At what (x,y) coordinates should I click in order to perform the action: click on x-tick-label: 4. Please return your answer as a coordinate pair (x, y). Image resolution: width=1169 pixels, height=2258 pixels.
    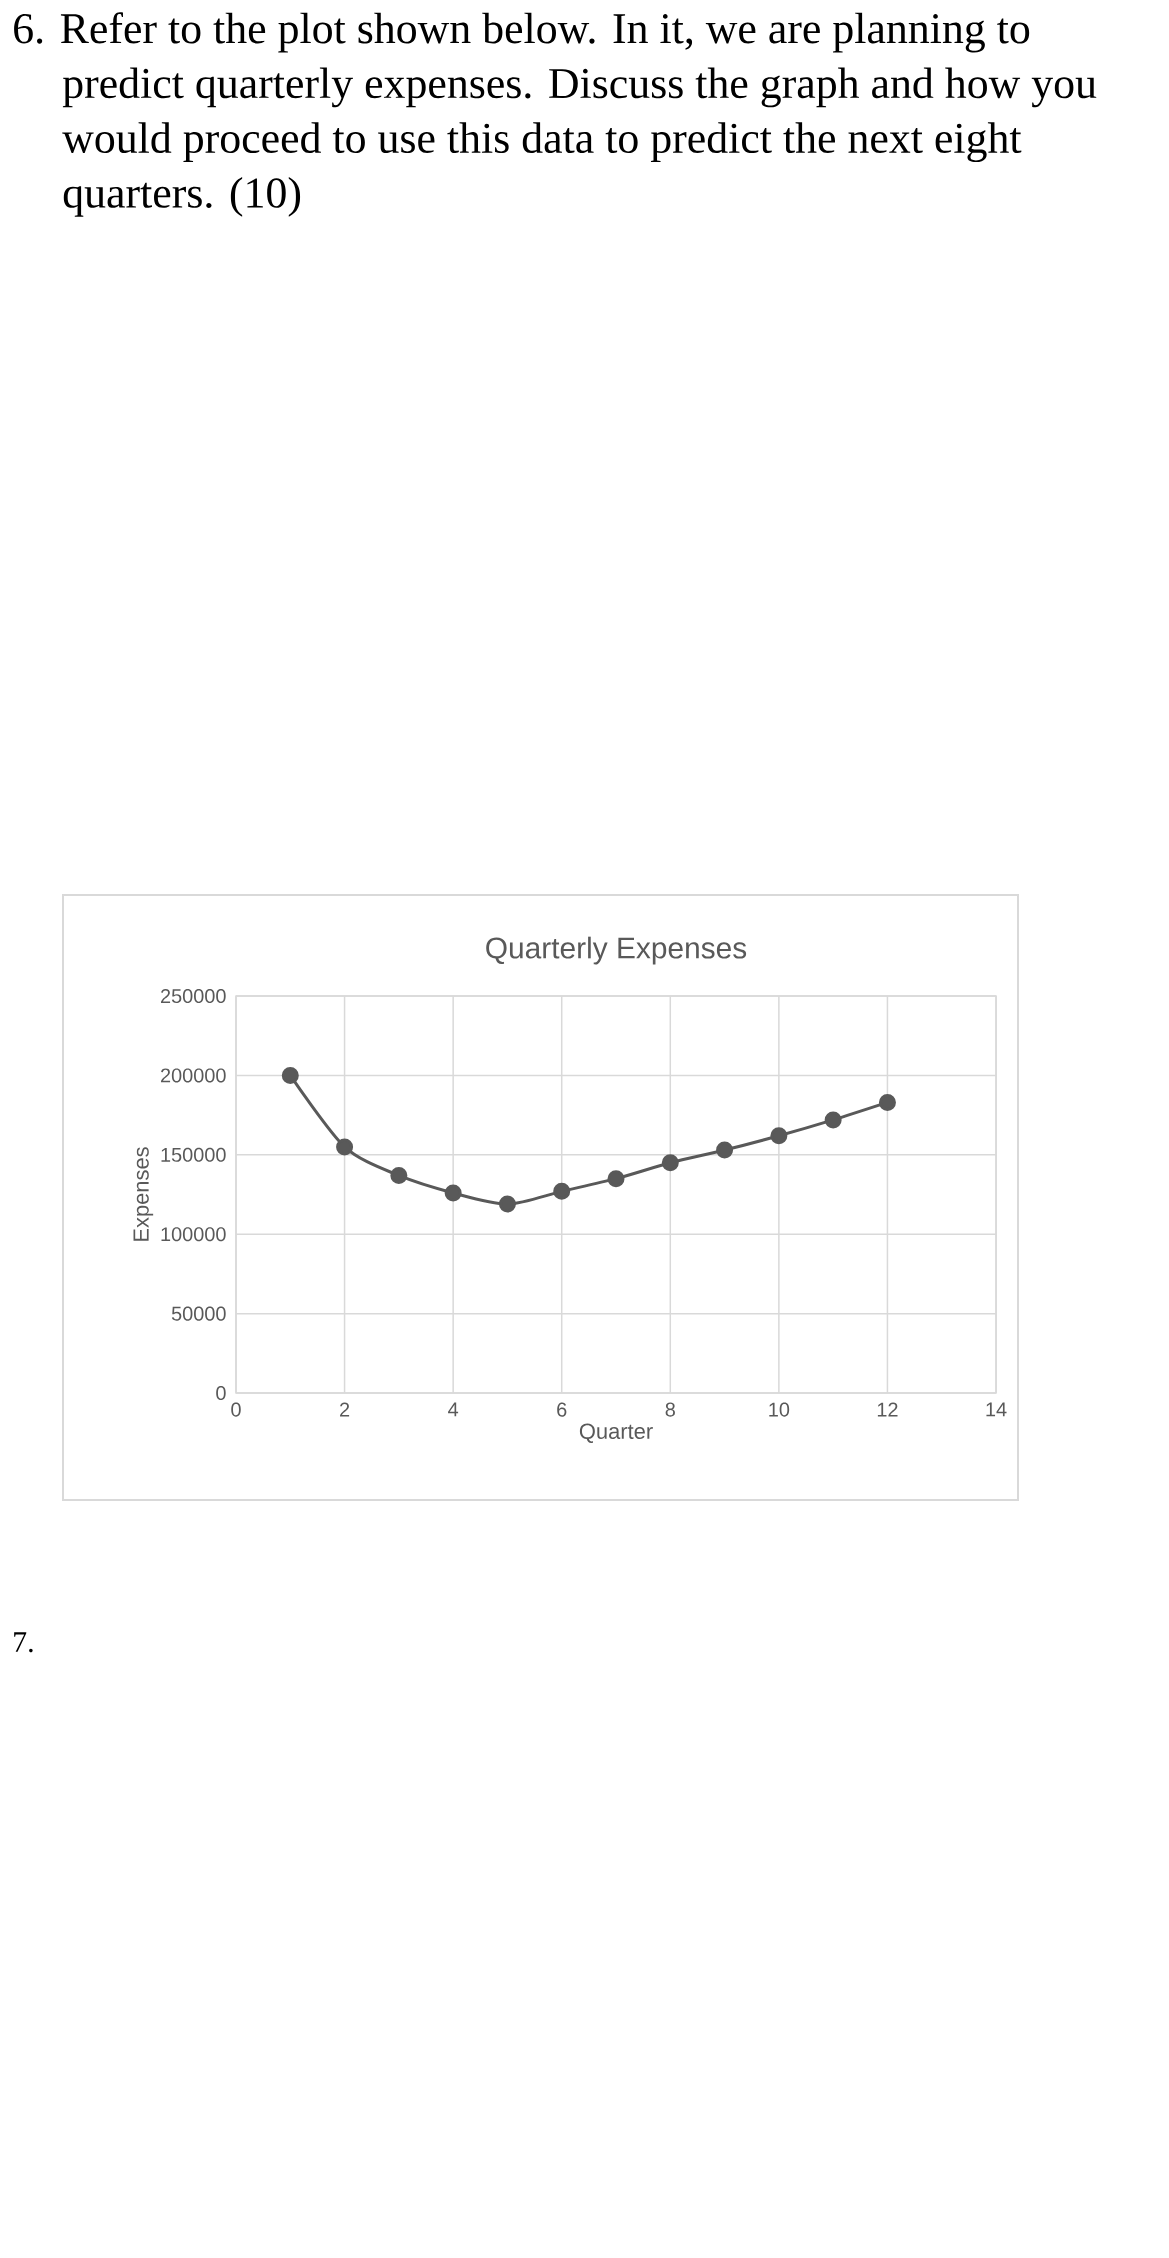
    Looking at the image, I should click on (453, 1409).